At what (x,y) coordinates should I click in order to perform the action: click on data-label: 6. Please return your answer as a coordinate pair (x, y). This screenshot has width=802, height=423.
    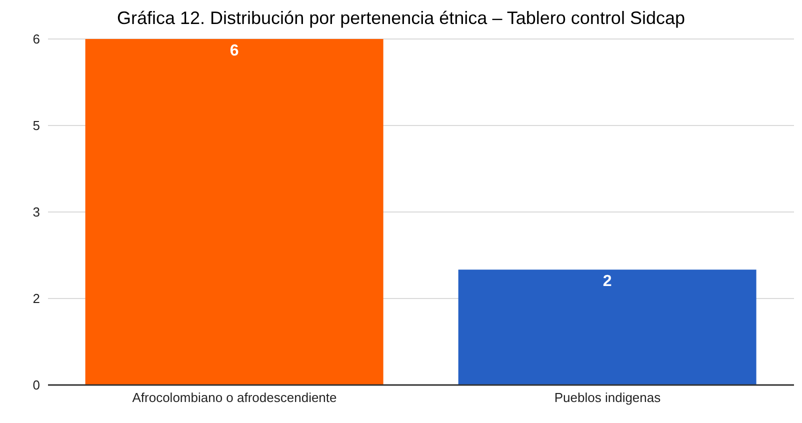
    Looking at the image, I should click on (234, 51).